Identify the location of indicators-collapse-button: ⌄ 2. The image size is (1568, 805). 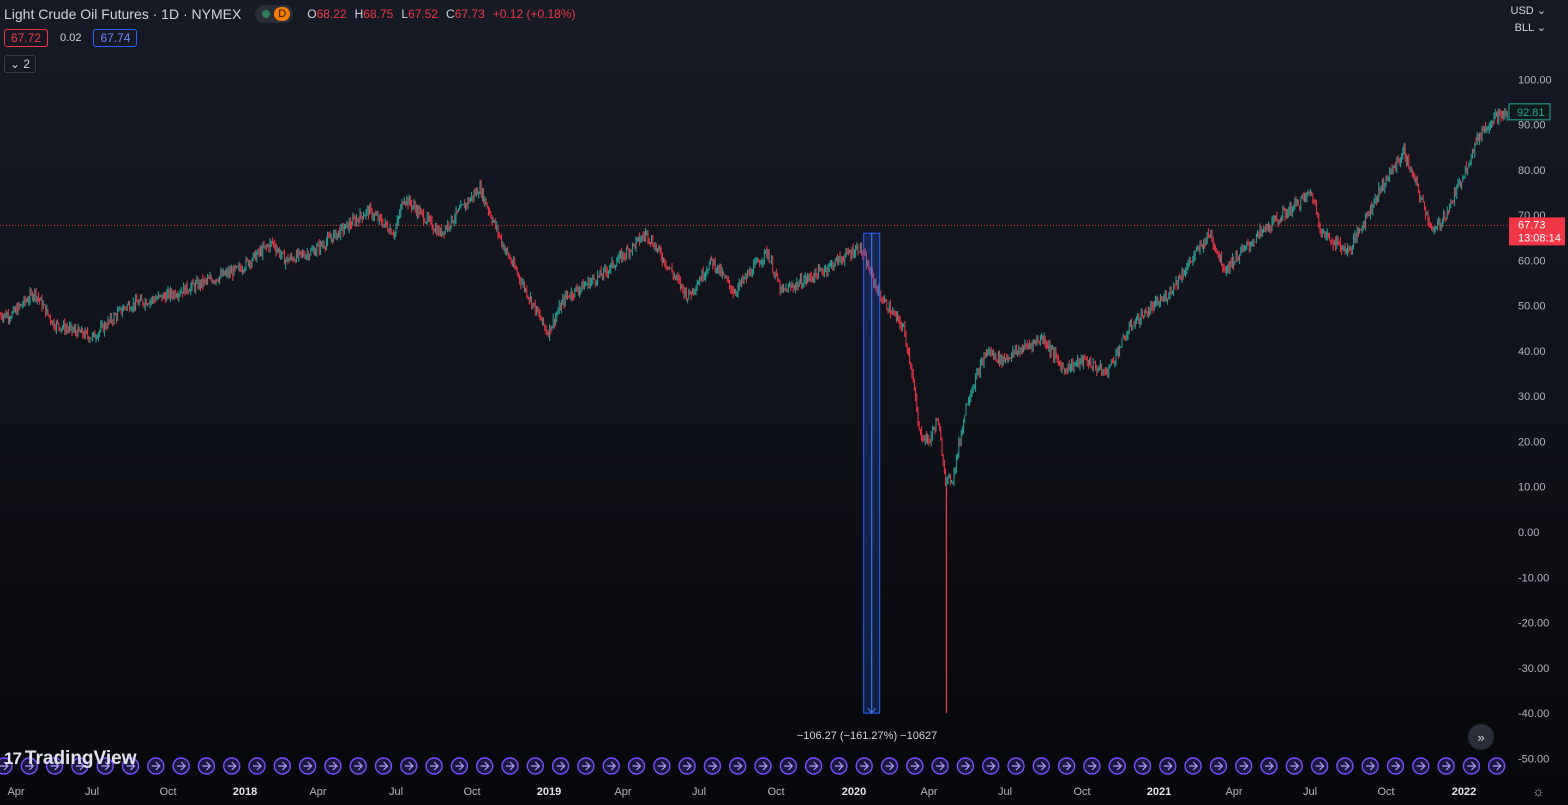
(20, 64).